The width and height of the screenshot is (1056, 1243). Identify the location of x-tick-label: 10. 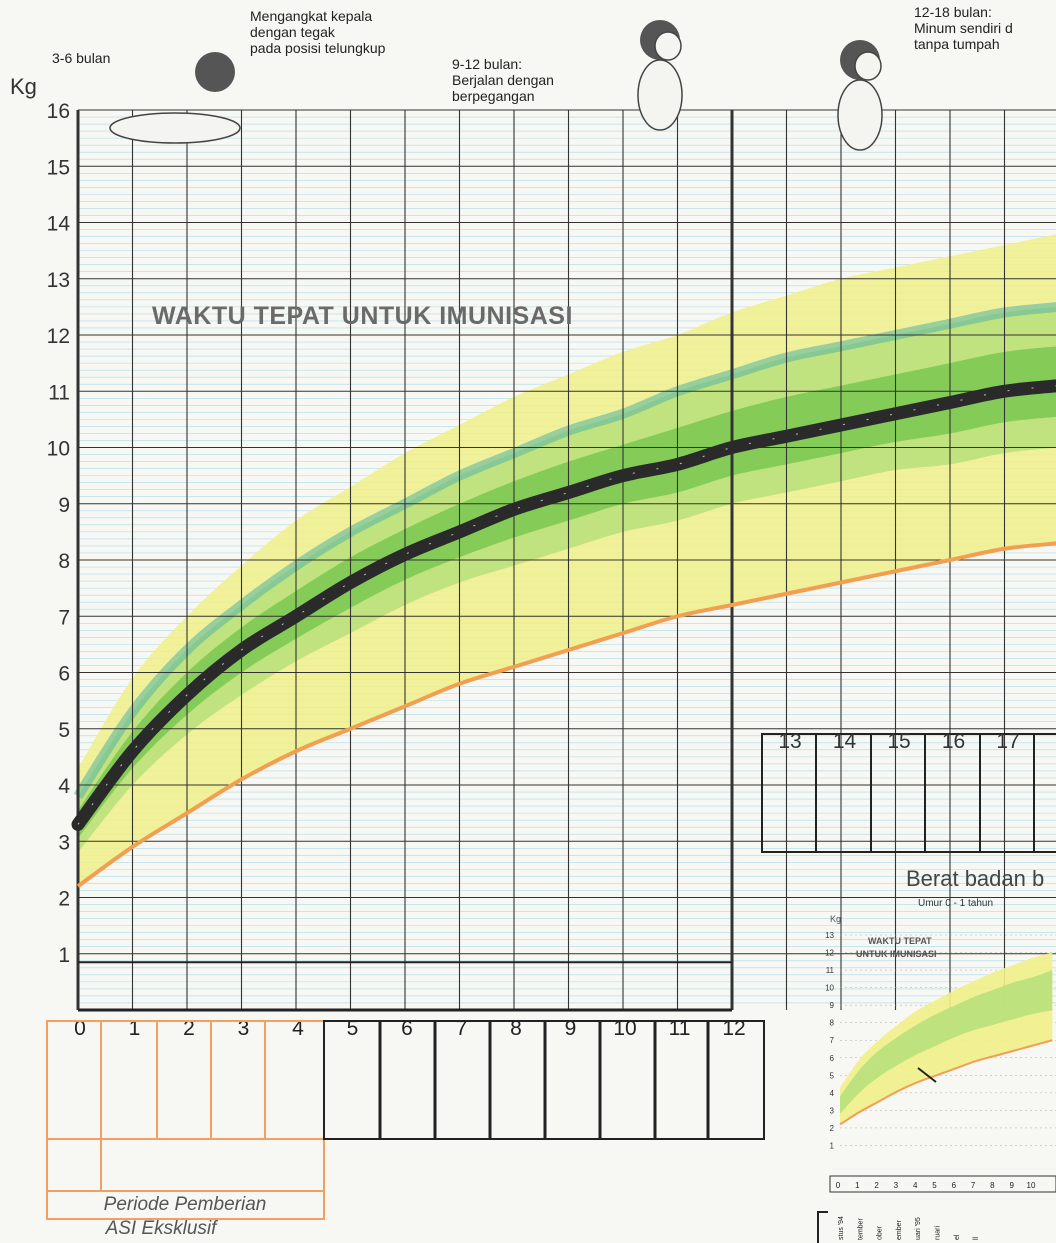
(624, 1028).